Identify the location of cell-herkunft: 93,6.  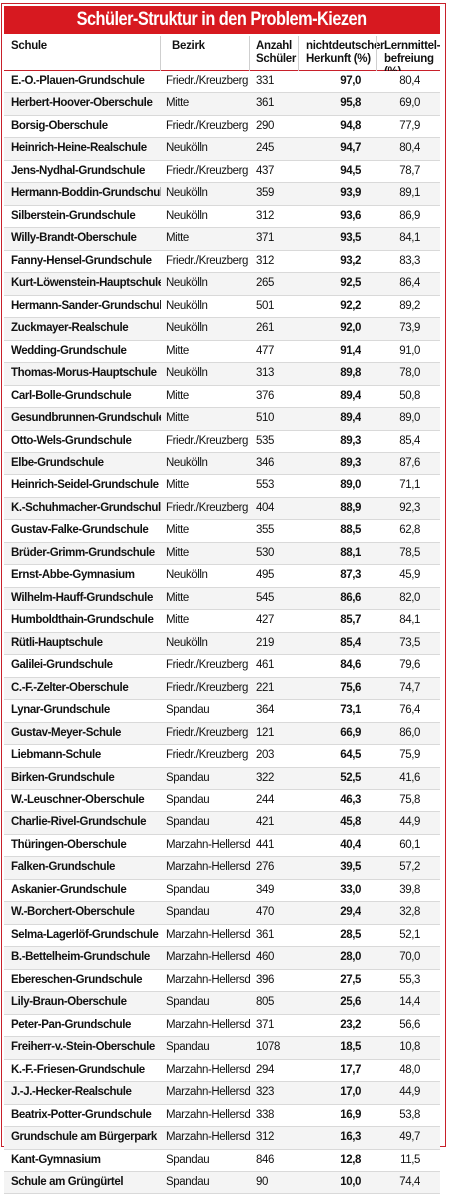
(350, 215).